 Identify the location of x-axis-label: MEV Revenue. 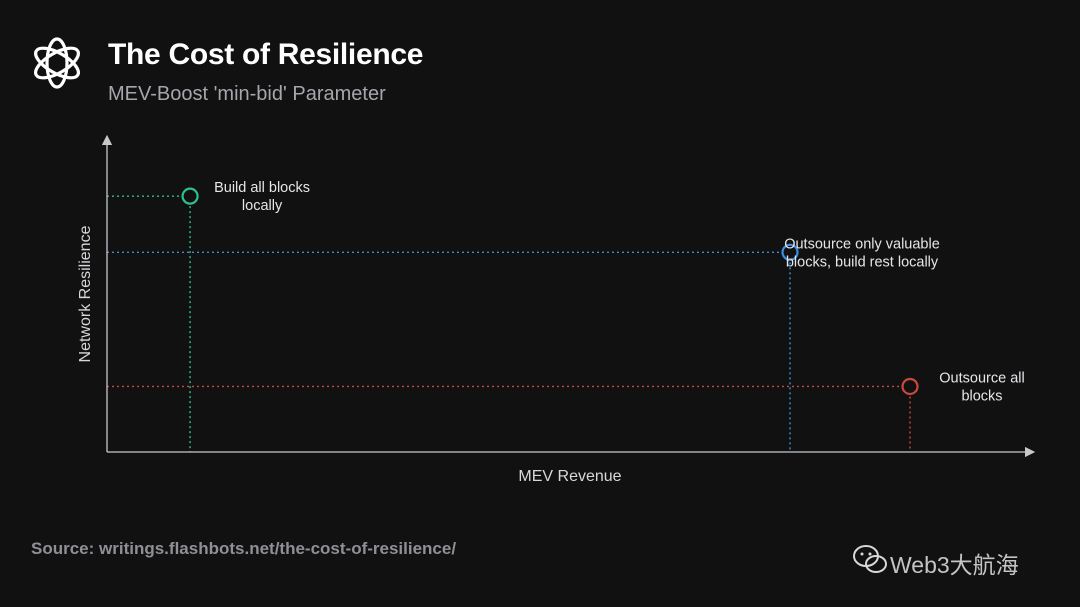
(569, 476).